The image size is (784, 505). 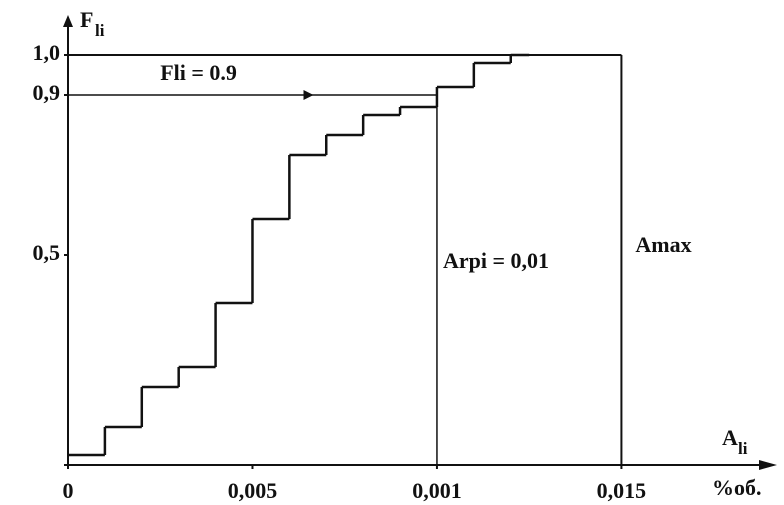 I want to click on x-axis-arrow, so click(x=768, y=465).